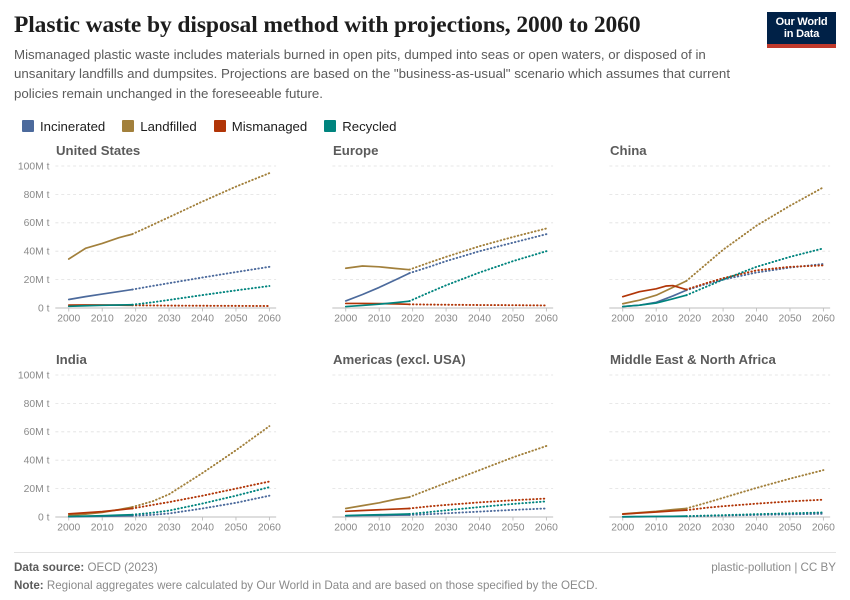 The height and width of the screenshot is (600, 850). What do you see at coordinates (37, 251) in the screenshot?
I see `y-axis-tick-label: 40M t` at bounding box center [37, 251].